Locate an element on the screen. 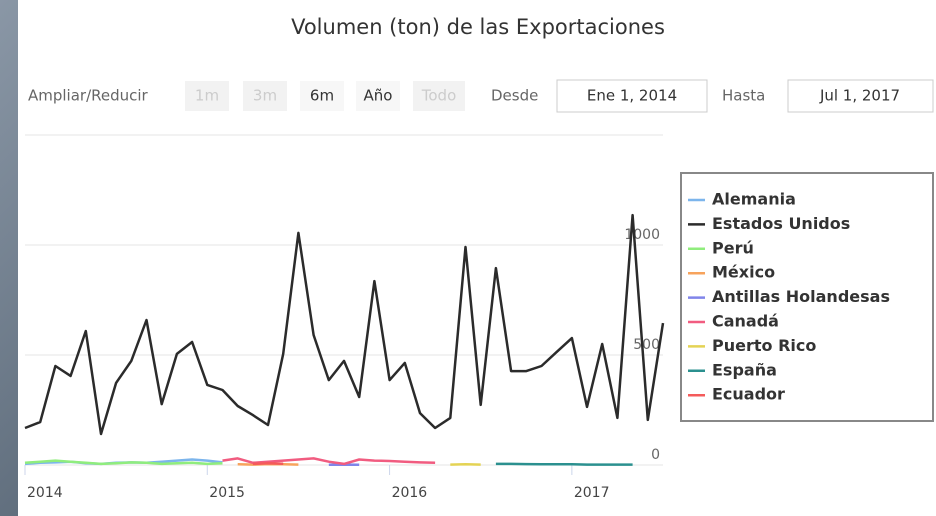  range-button-label: Año is located at coordinates (378, 96).